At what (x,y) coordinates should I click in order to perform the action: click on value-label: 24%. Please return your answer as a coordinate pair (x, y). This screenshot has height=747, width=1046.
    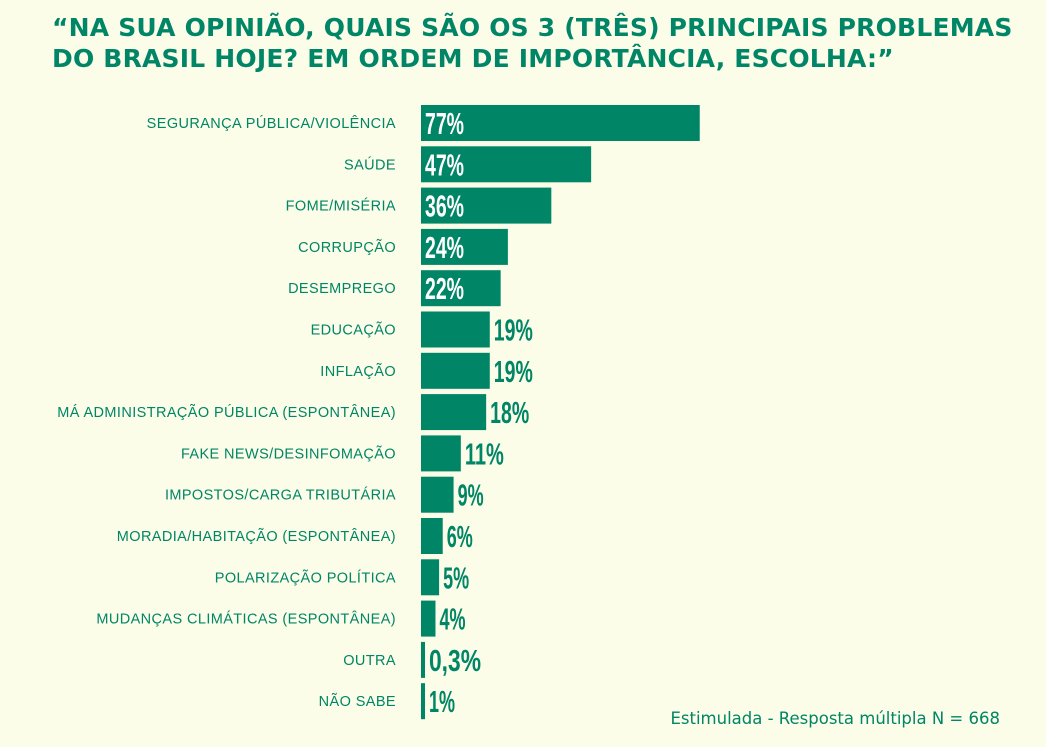
    Looking at the image, I should click on (444, 247).